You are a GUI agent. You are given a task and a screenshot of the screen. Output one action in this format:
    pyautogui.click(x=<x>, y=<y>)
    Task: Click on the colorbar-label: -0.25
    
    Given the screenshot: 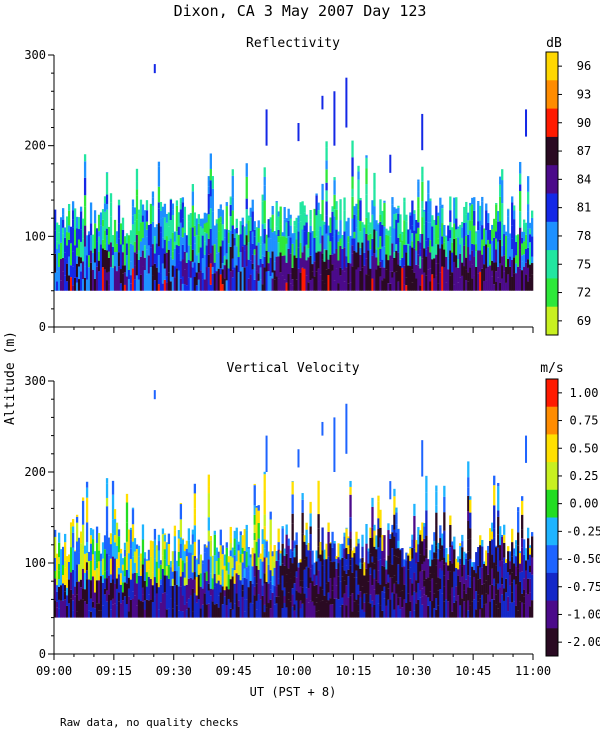 What is the action you would take?
    pyautogui.click(x=583, y=531)
    